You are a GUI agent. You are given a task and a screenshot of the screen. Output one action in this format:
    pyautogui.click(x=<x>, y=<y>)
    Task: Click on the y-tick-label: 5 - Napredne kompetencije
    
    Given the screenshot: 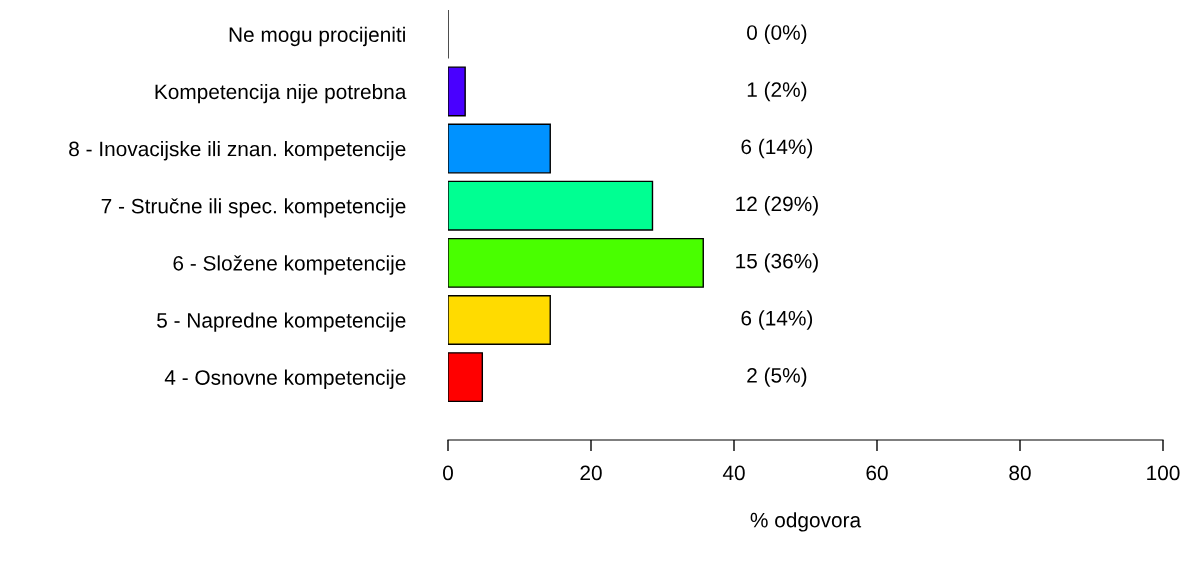 What is the action you would take?
    pyautogui.click(x=281, y=322)
    